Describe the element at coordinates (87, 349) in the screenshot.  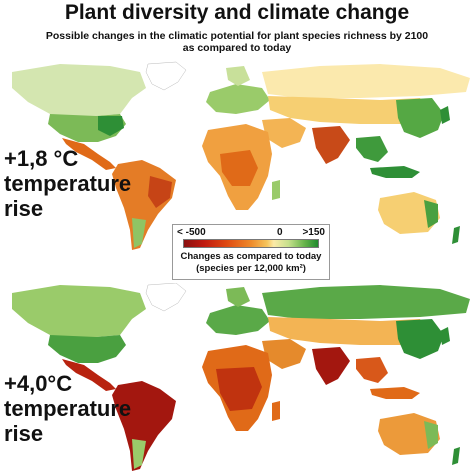
I see `north-america-south` at that location.